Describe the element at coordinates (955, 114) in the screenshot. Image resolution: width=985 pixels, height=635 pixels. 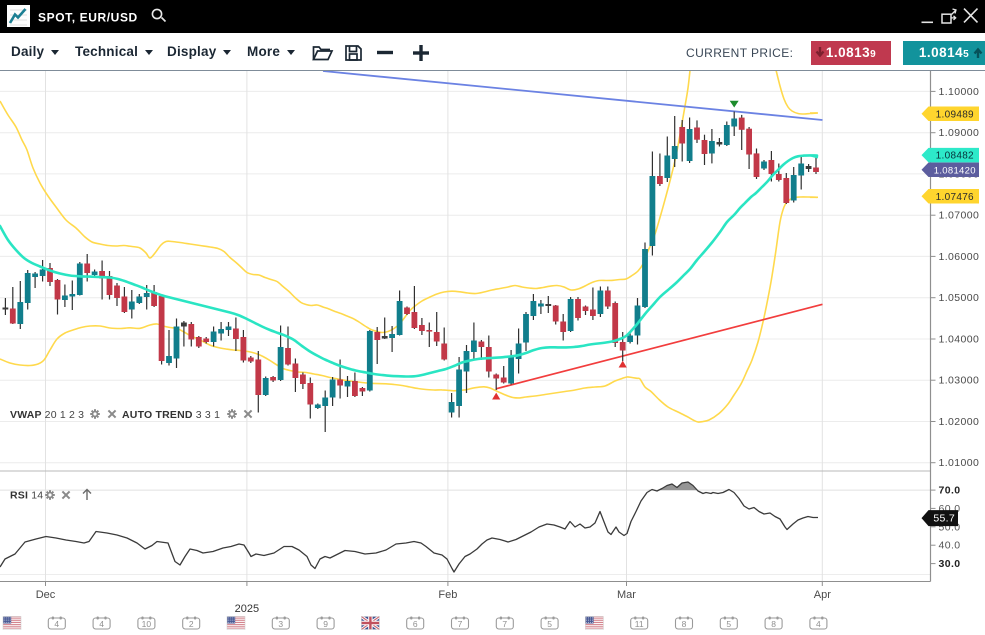
I see `svg-text: 1.09489` at that location.